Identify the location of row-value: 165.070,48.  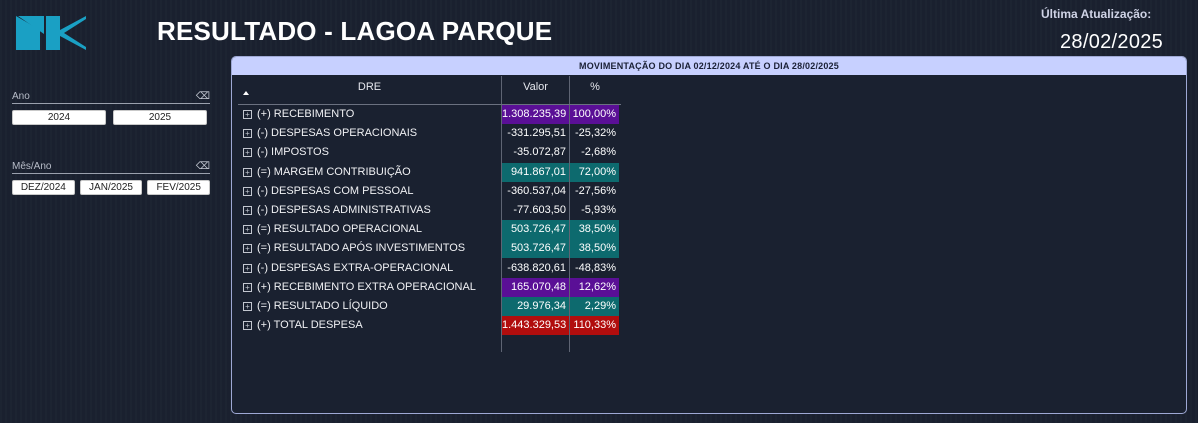
(535, 287).